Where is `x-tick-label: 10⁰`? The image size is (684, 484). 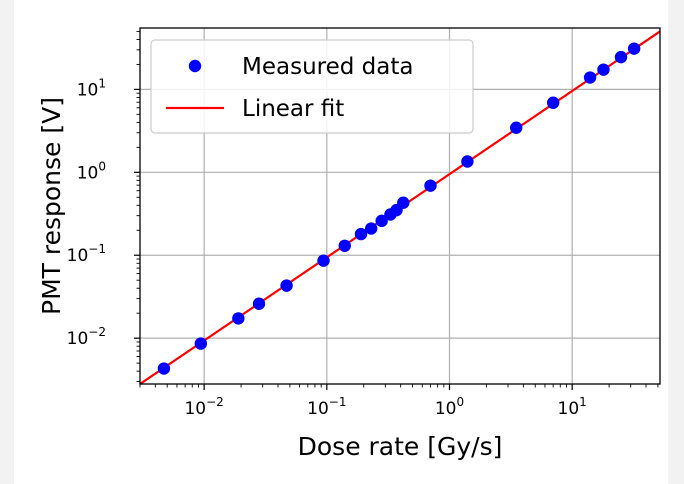 x-tick-label: 10⁰ is located at coordinates (449, 407).